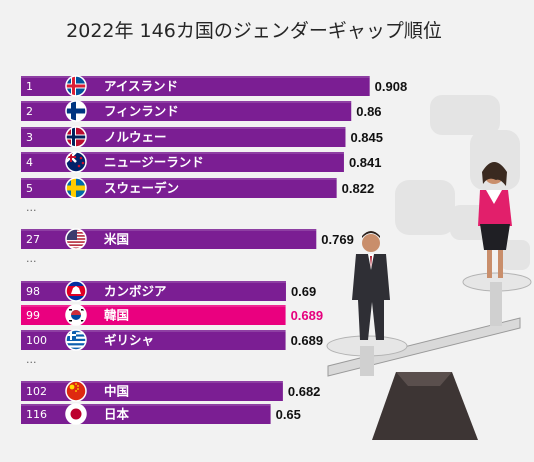 This screenshot has height=462, width=534. What do you see at coordinates (141, 111) in the screenshot?
I see `country-label: フィンランド` at bounding box center [141, 111].